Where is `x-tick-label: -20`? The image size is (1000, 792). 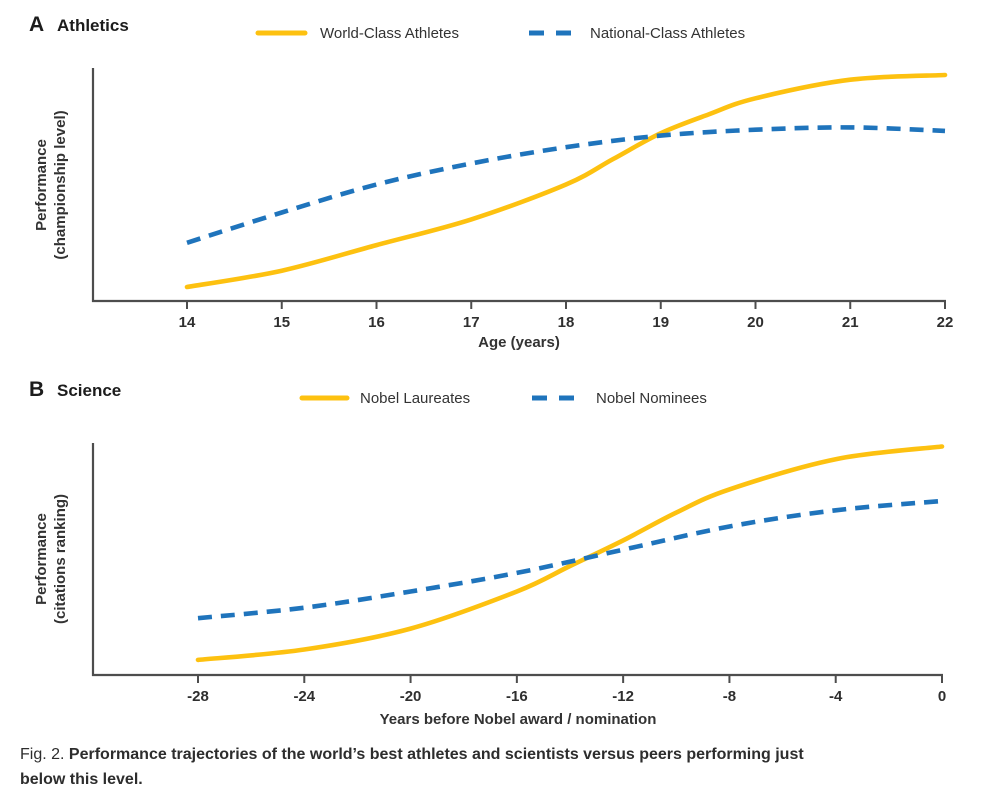
x-tick-label: -20 is located at coordinates (411, 696).